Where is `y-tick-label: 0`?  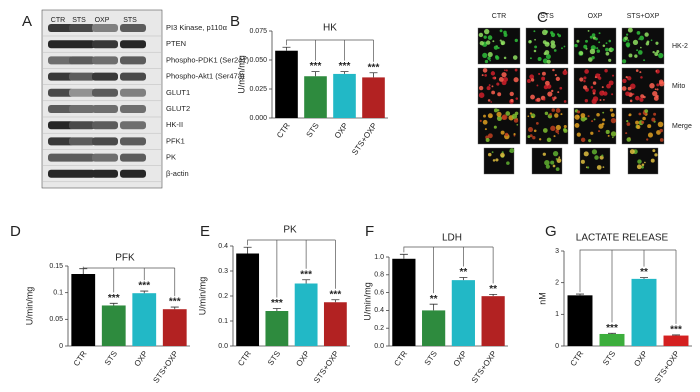
y-tick-label: 0 is located at coordinates (557, 346).